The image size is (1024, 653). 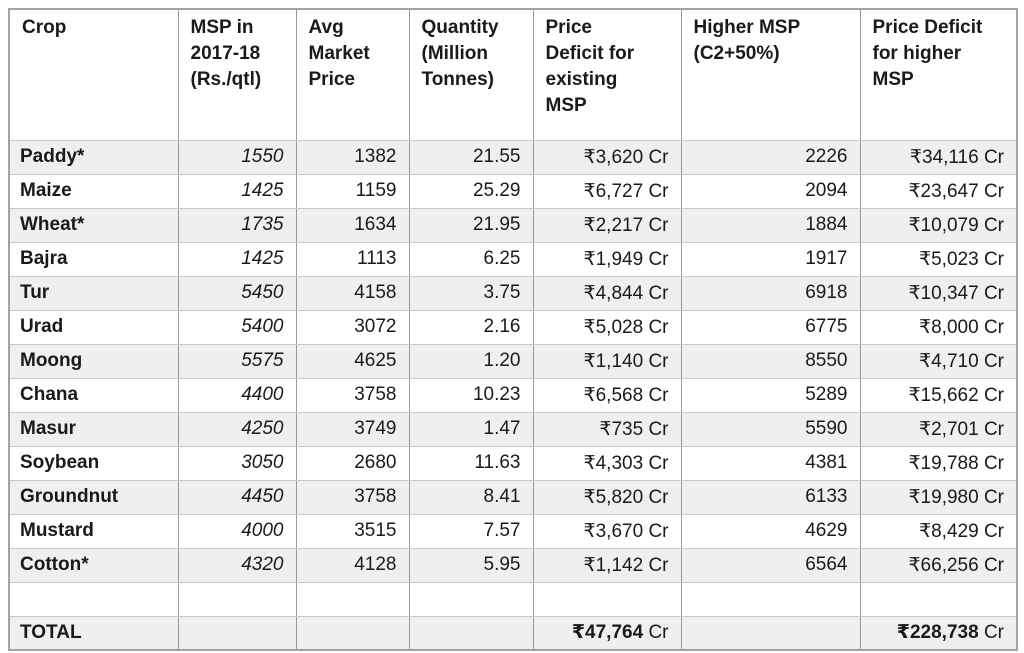 I want to click on cell-higher_msp: 2094, so click(x=770, y=191).